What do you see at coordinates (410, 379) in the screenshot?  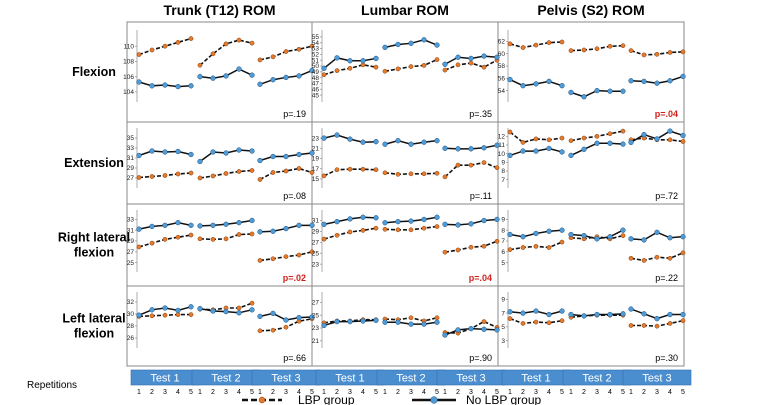 I see `test-label: Test 2` at bounding box center [410, 379].